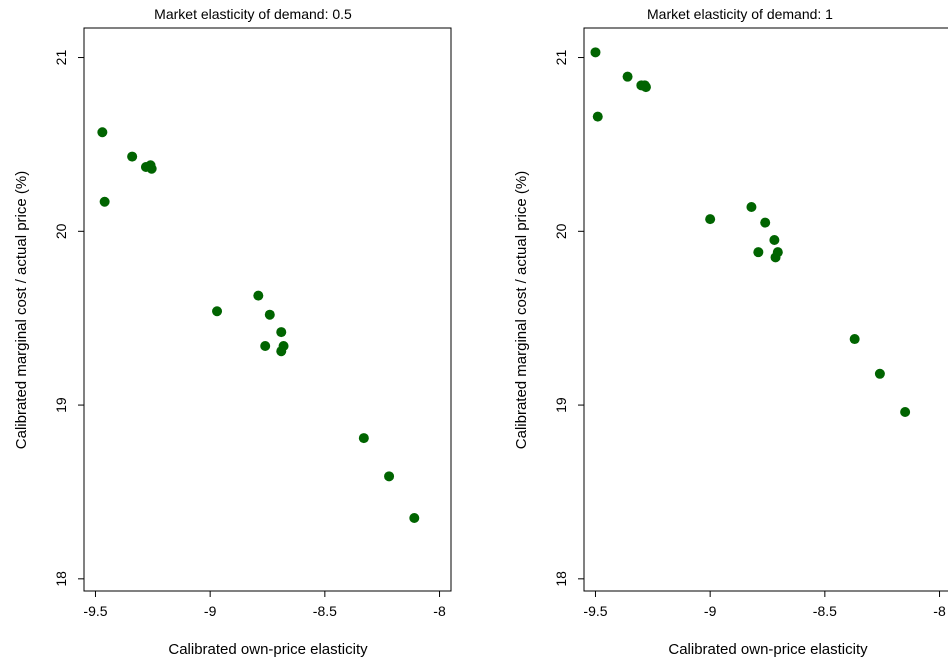 The width and height of the screenshot is (948, 661). Describe the element at coordinates (825, 611) in the screenshot. I see `x-tick-label-right-2: -8.5` at that location.